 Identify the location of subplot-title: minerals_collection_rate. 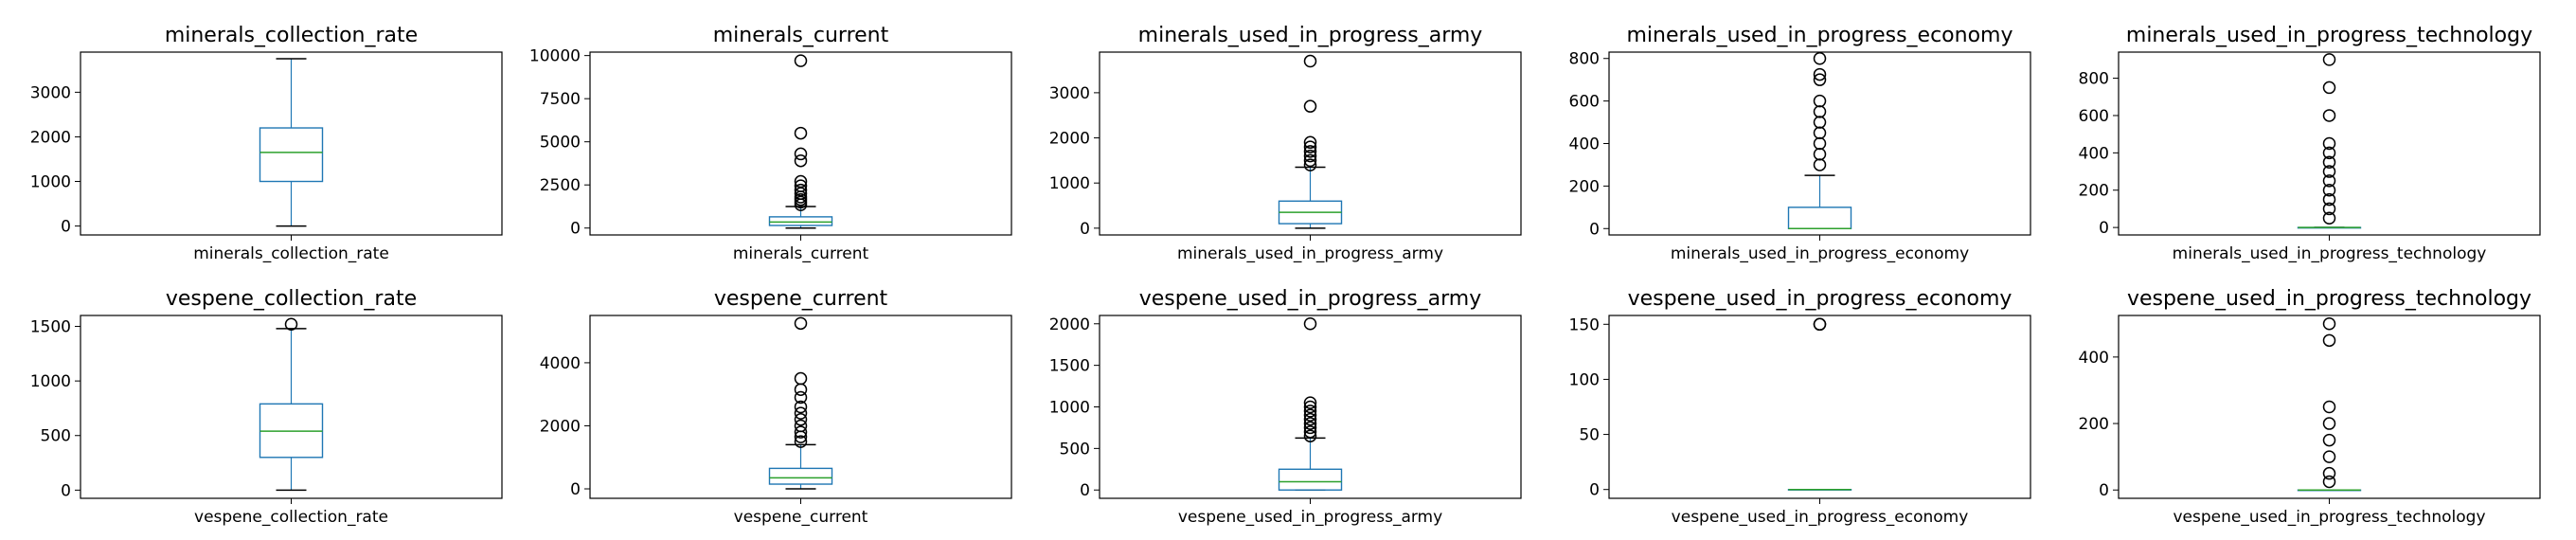
(291, 35).